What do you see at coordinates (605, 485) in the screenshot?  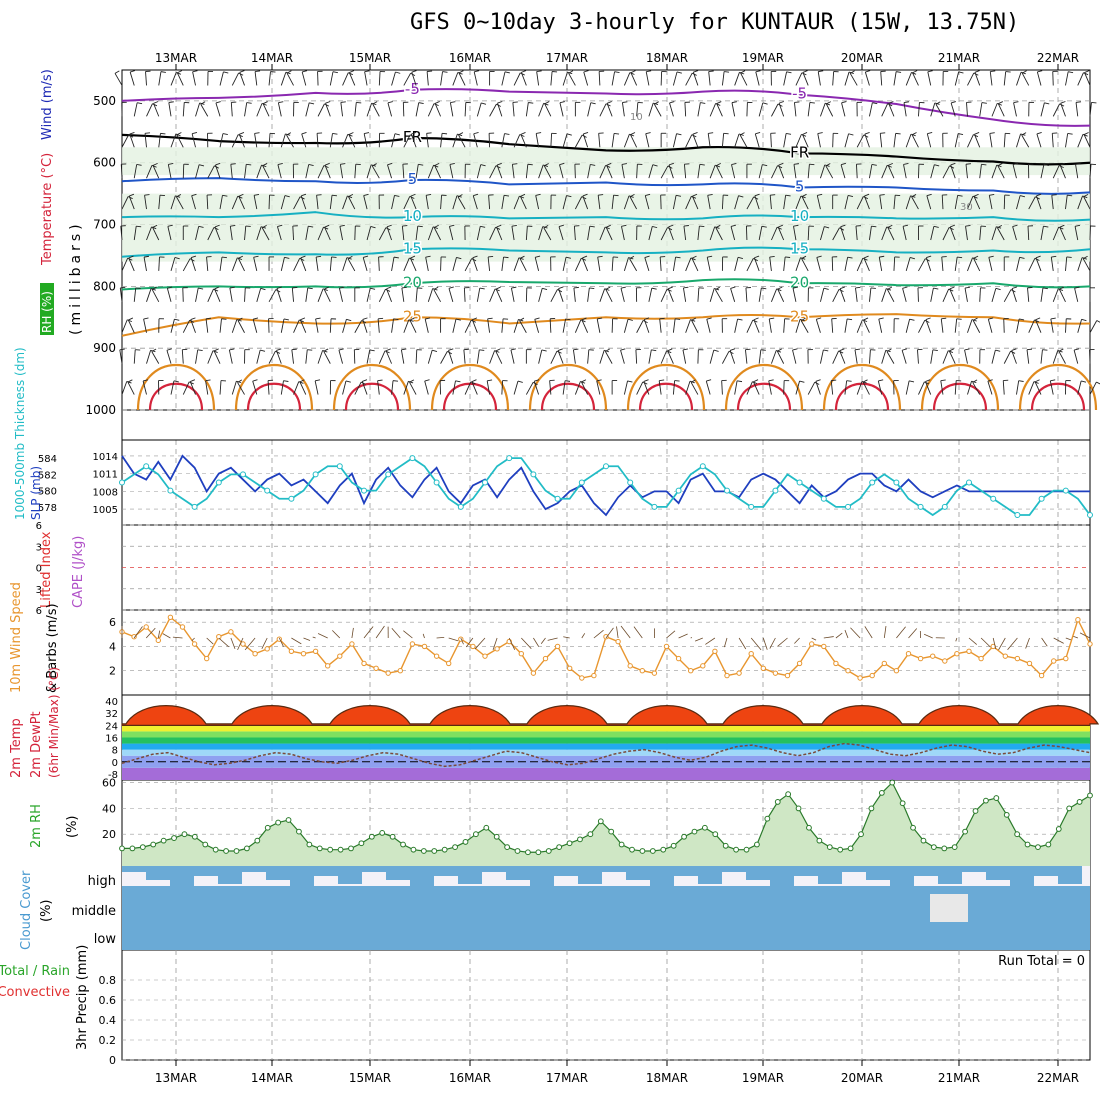 I see `slp-line` at bounding box center [605, 485].